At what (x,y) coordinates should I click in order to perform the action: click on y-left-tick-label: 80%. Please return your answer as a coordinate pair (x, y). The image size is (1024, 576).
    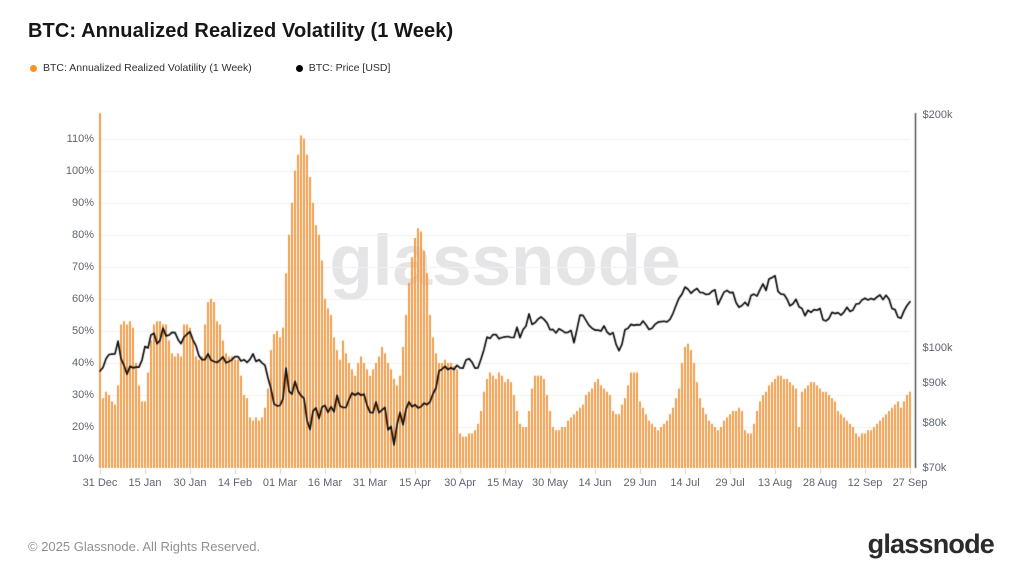
    Looking at the image, I should click on (82, 235).